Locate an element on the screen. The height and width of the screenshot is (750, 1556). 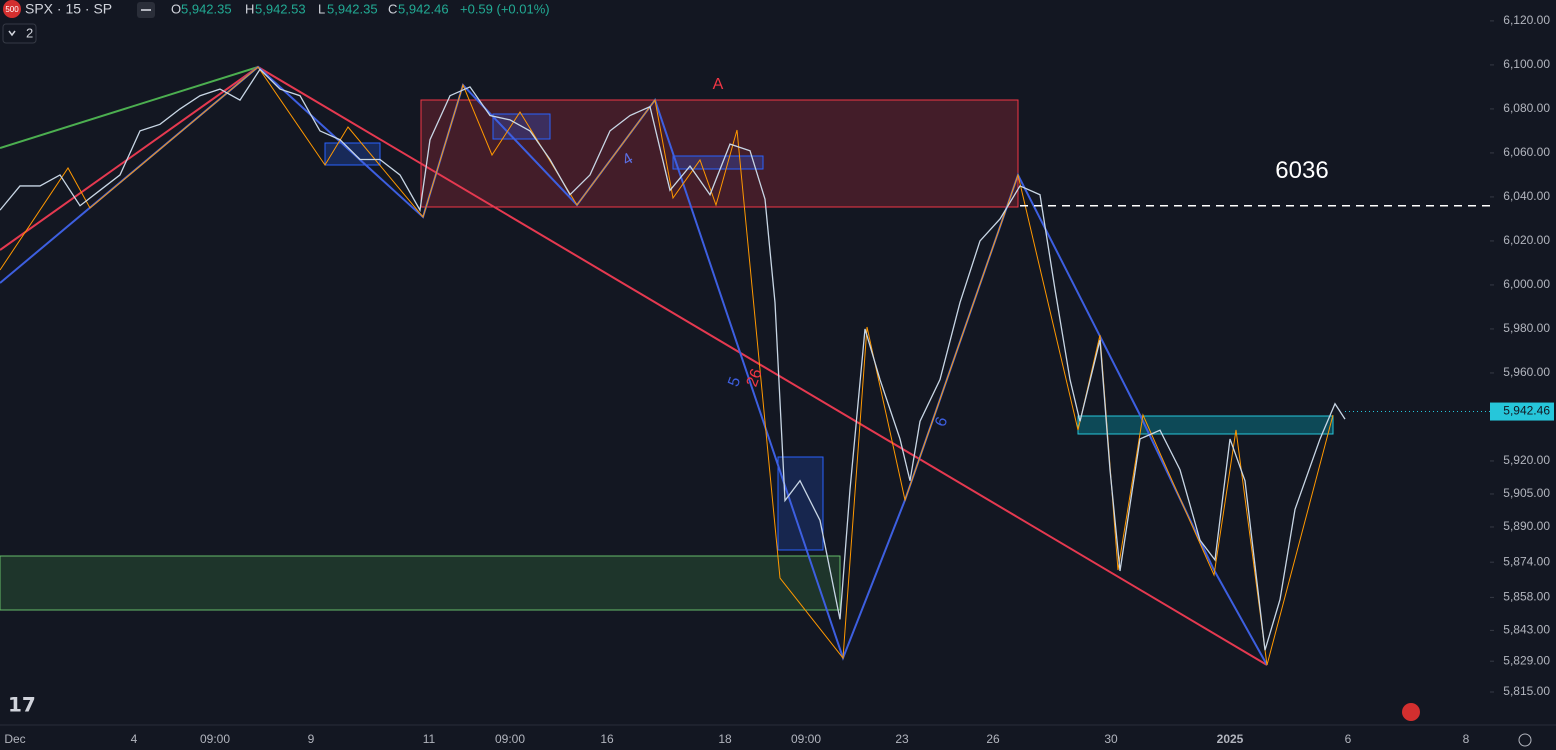
annotation: 6 is located at coordinates (941, 422).